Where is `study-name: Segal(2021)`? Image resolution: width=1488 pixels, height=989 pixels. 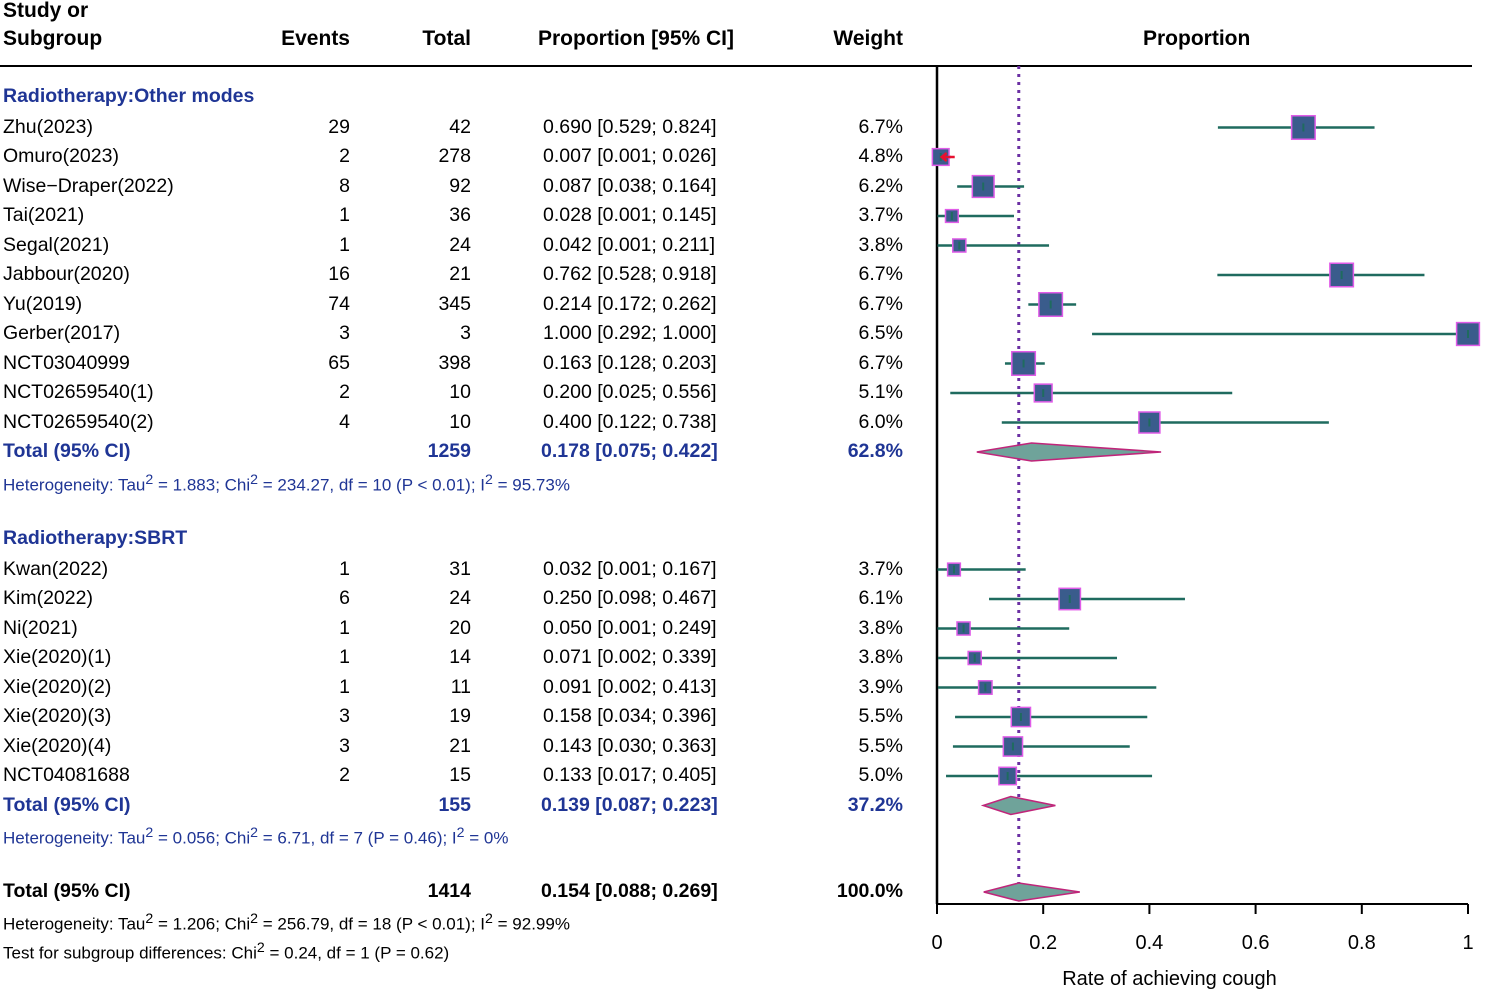
study-name: Segal(2021) is located at coordinates (56, 244).